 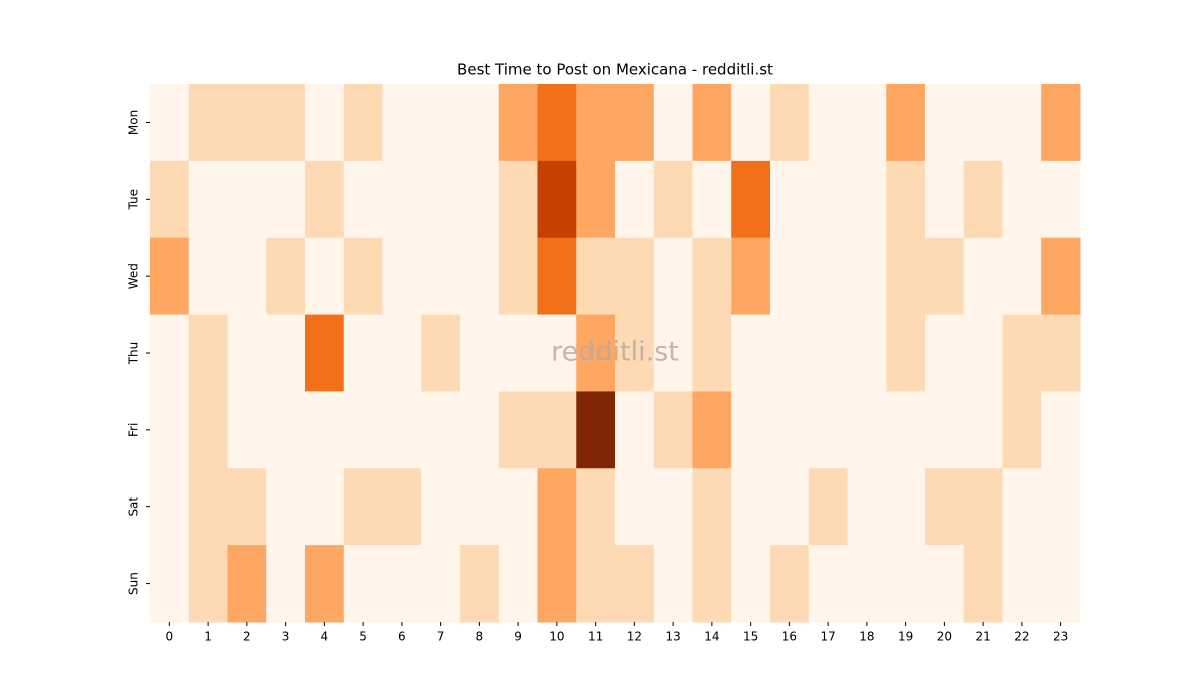 I want to click on x-tick-label: 11, so click(x=595, y=637).